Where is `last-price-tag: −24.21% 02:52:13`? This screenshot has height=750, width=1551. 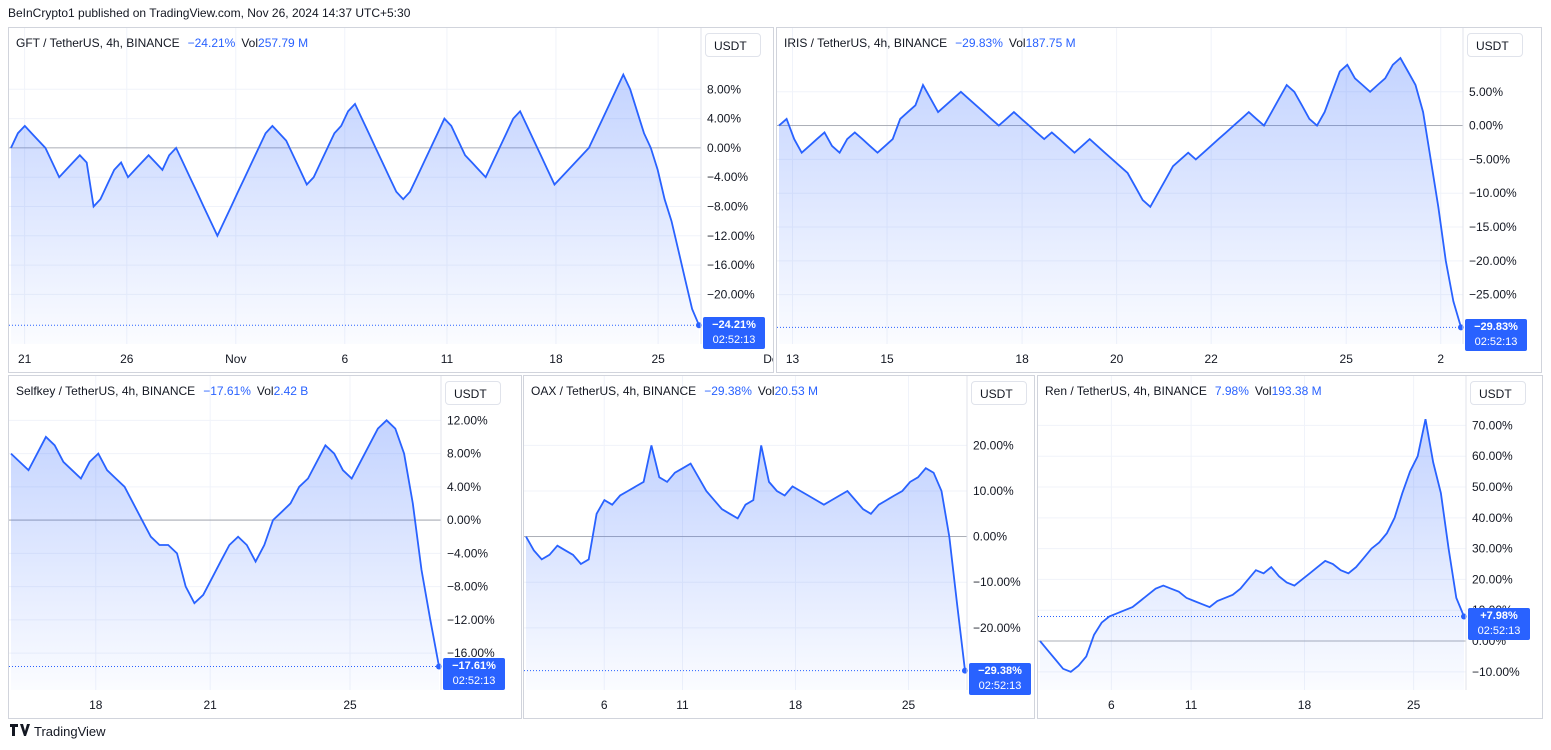 last-price-tag: −24.21% 02:52:13 is located at coordinates (734, 333).